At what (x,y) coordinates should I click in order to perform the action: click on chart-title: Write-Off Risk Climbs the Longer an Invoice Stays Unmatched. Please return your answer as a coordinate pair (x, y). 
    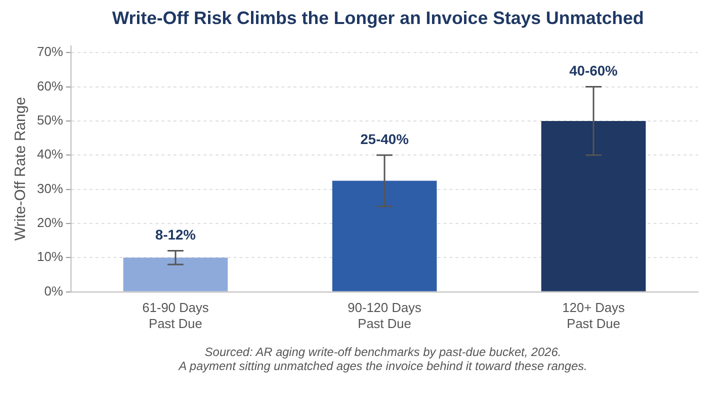
    Looking at the image, I should click on (378, 18).